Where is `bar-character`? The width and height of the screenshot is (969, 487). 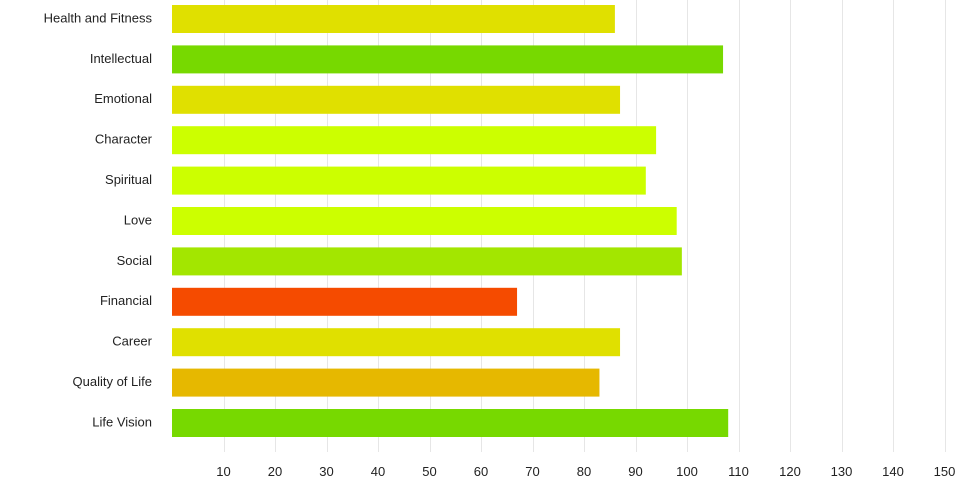 bar-character is located at coordinates (414, 140).